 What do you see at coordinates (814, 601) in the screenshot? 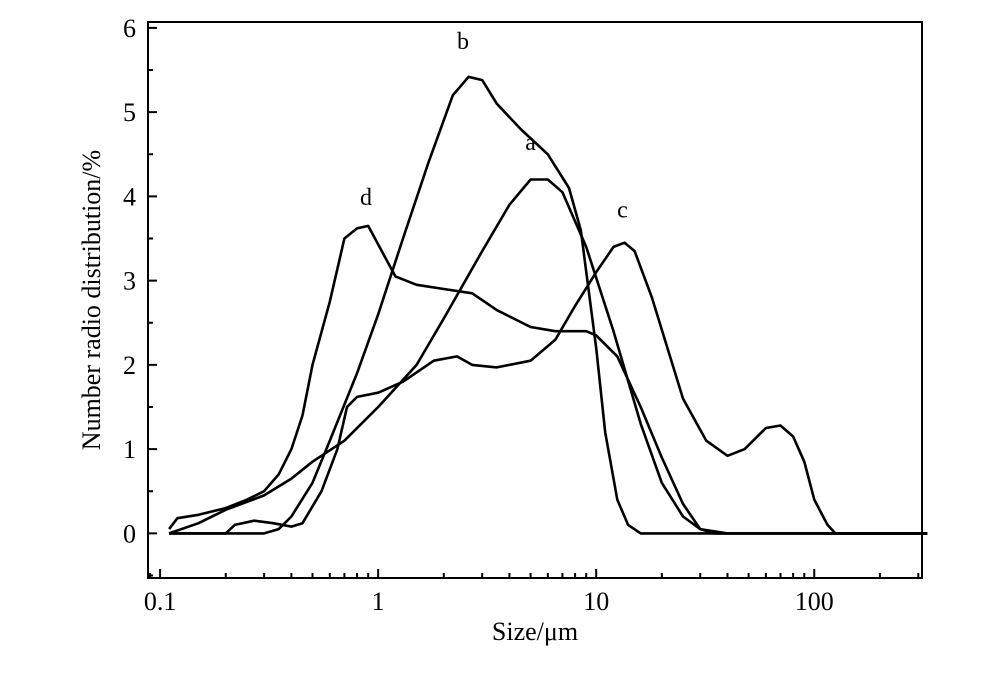
I see `x-tick-label: 100` at bounding box center [814, 601].